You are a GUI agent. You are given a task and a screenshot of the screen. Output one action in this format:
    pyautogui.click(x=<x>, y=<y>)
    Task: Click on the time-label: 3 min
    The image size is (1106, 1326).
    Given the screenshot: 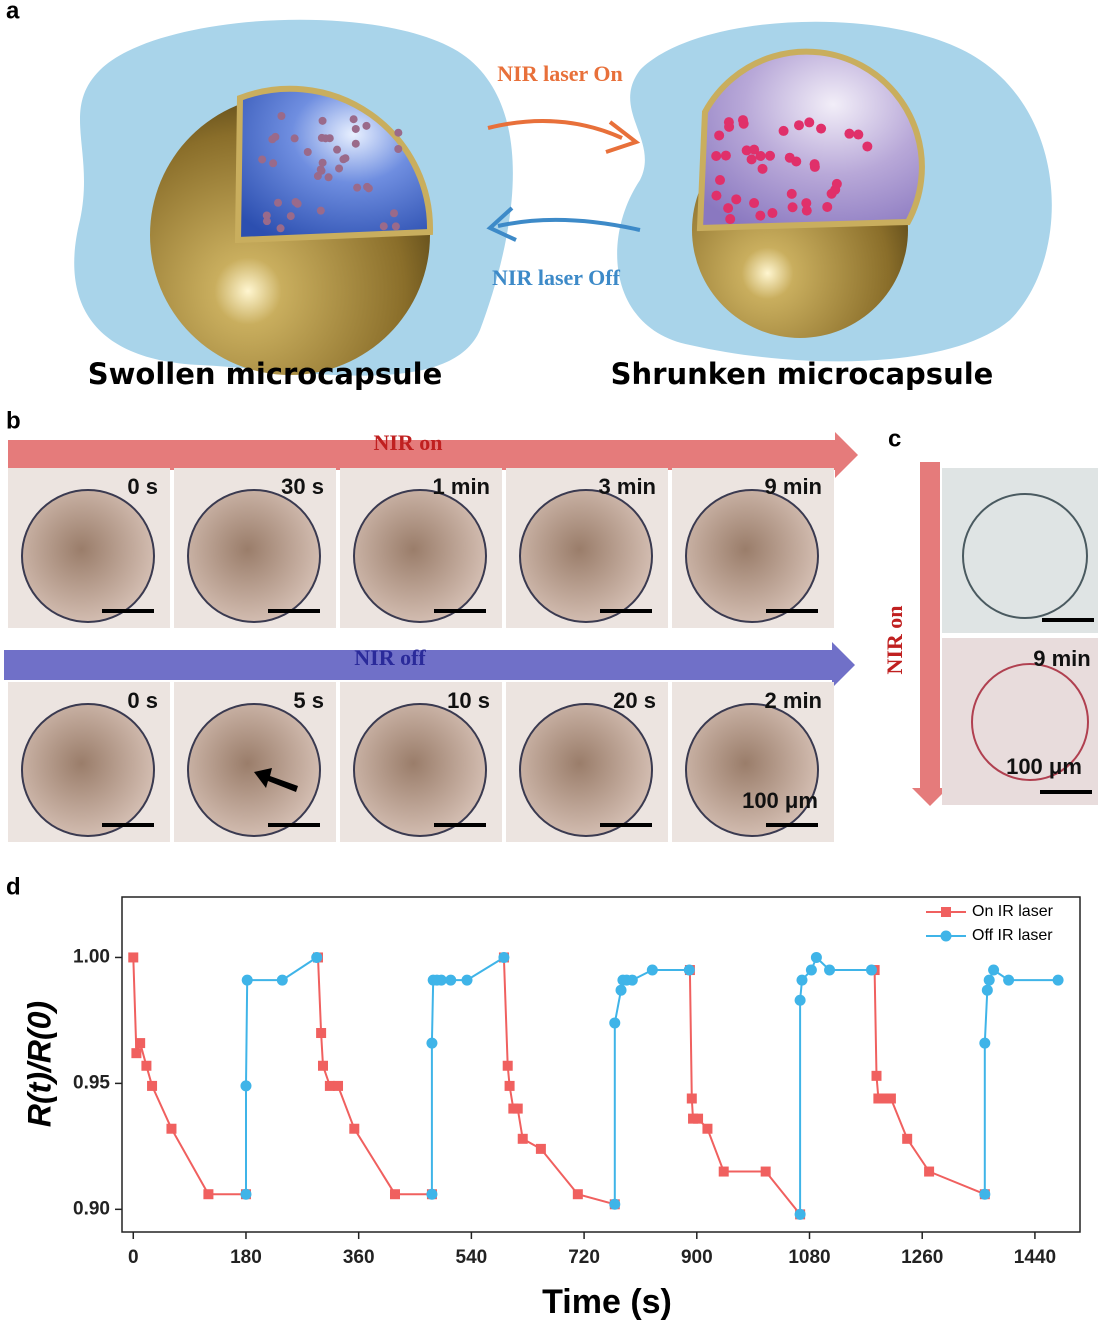 What is the action you would take?
    pyautogui.click(x=627, y=486)
    